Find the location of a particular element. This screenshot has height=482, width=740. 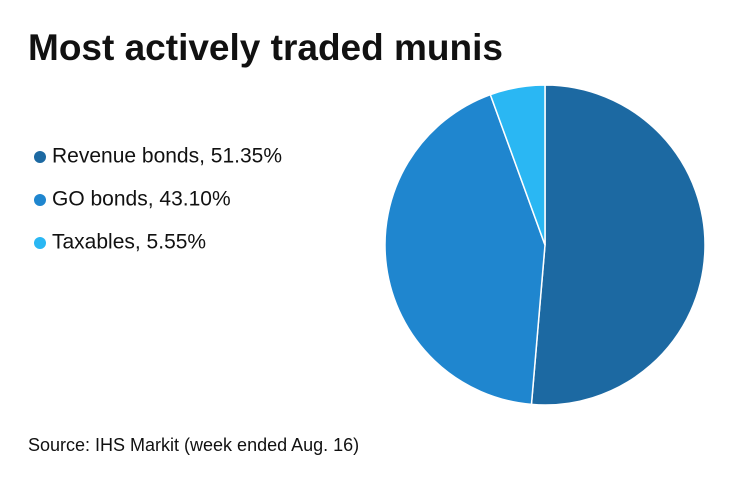

chart-title: Most actively traded munis is located at coordinates (265, 47).